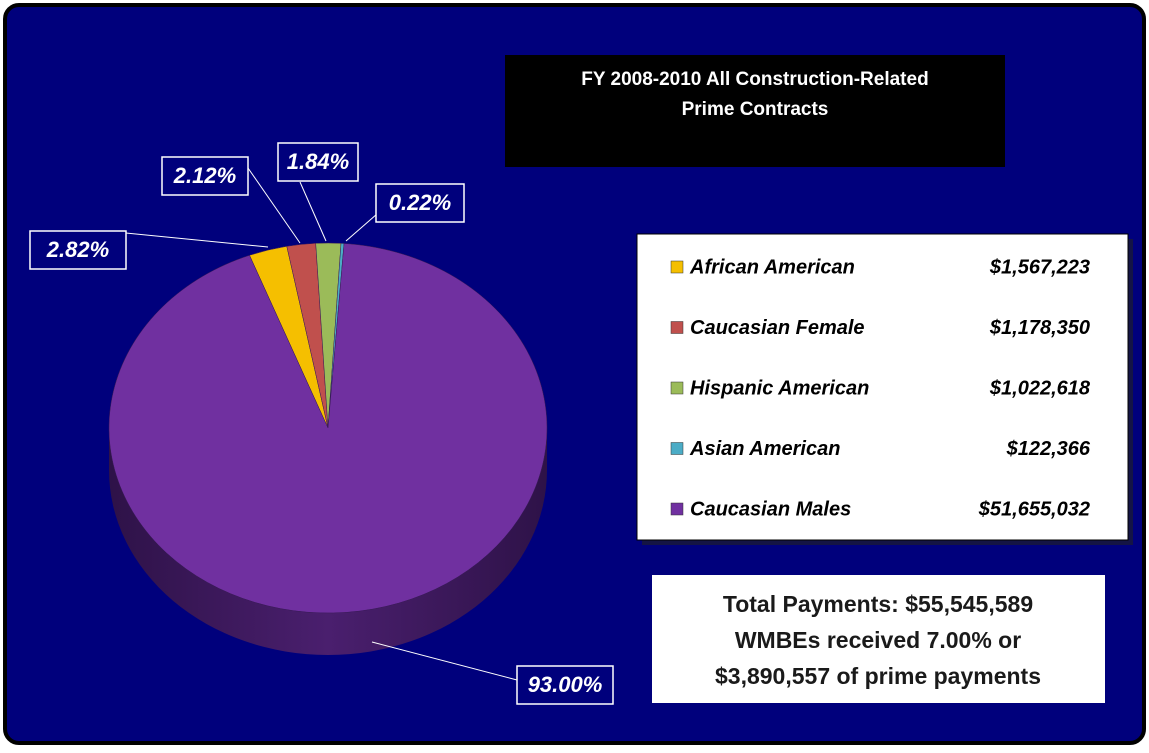  Describe the element at coordinates (1039, 267) in the screenshot. I see `legend-value: $1,567,223` at that location.